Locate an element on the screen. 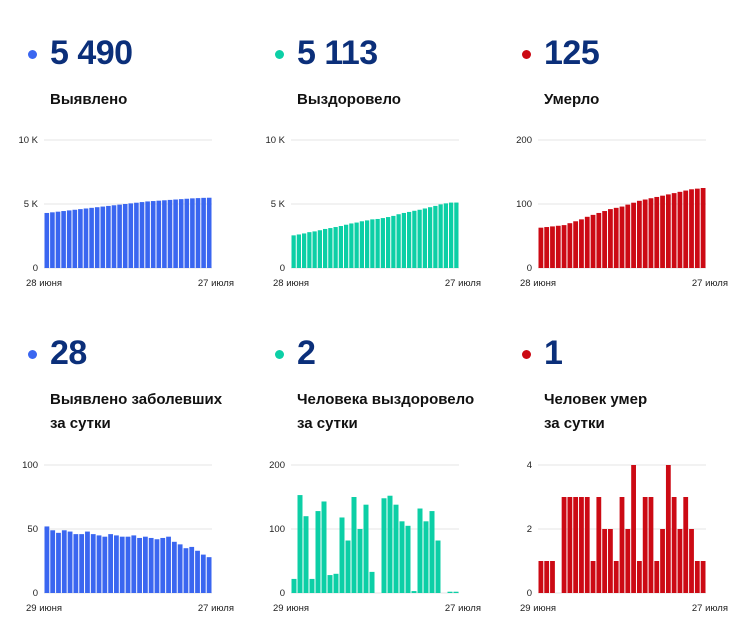 The height and width of the screenshot is (632, 749). kpi-label-line: Выздоровело is located at coordinates (349, 99).